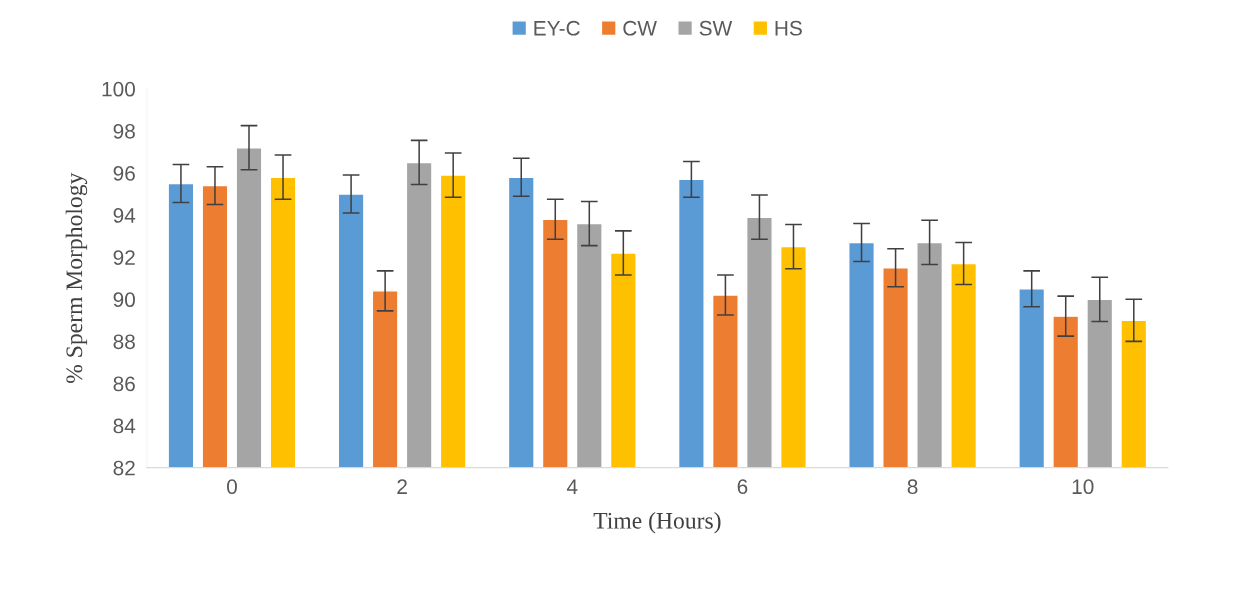 Image resolution: width=1245 pixels, height=592 pixels. I want to click on x-tick-label: 8, so click(912, 487).